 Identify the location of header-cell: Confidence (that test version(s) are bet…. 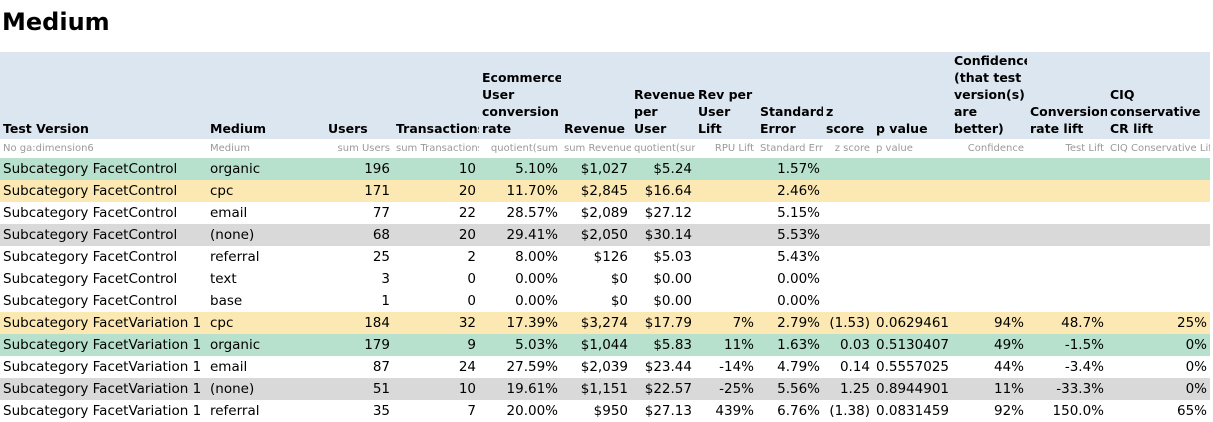
(989, 95).